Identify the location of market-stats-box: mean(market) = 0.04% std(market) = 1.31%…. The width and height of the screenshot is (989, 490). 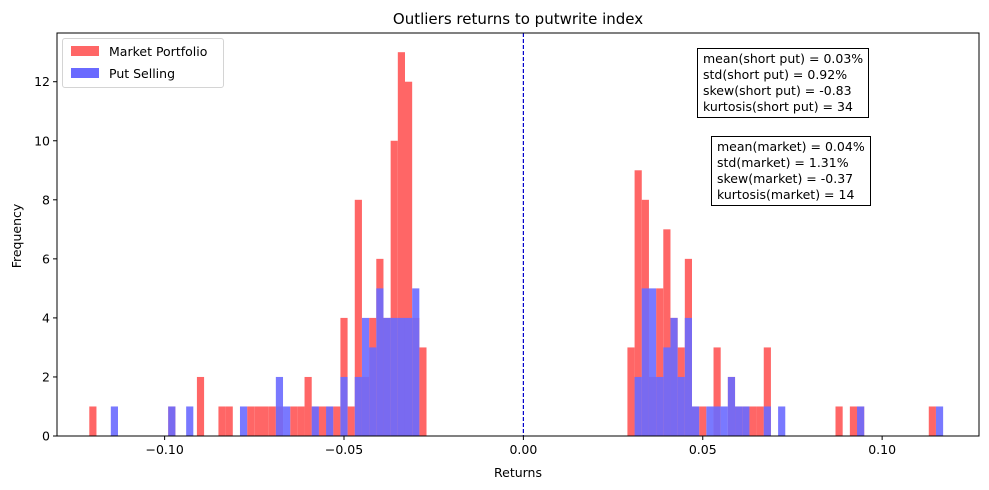
(791, 171).